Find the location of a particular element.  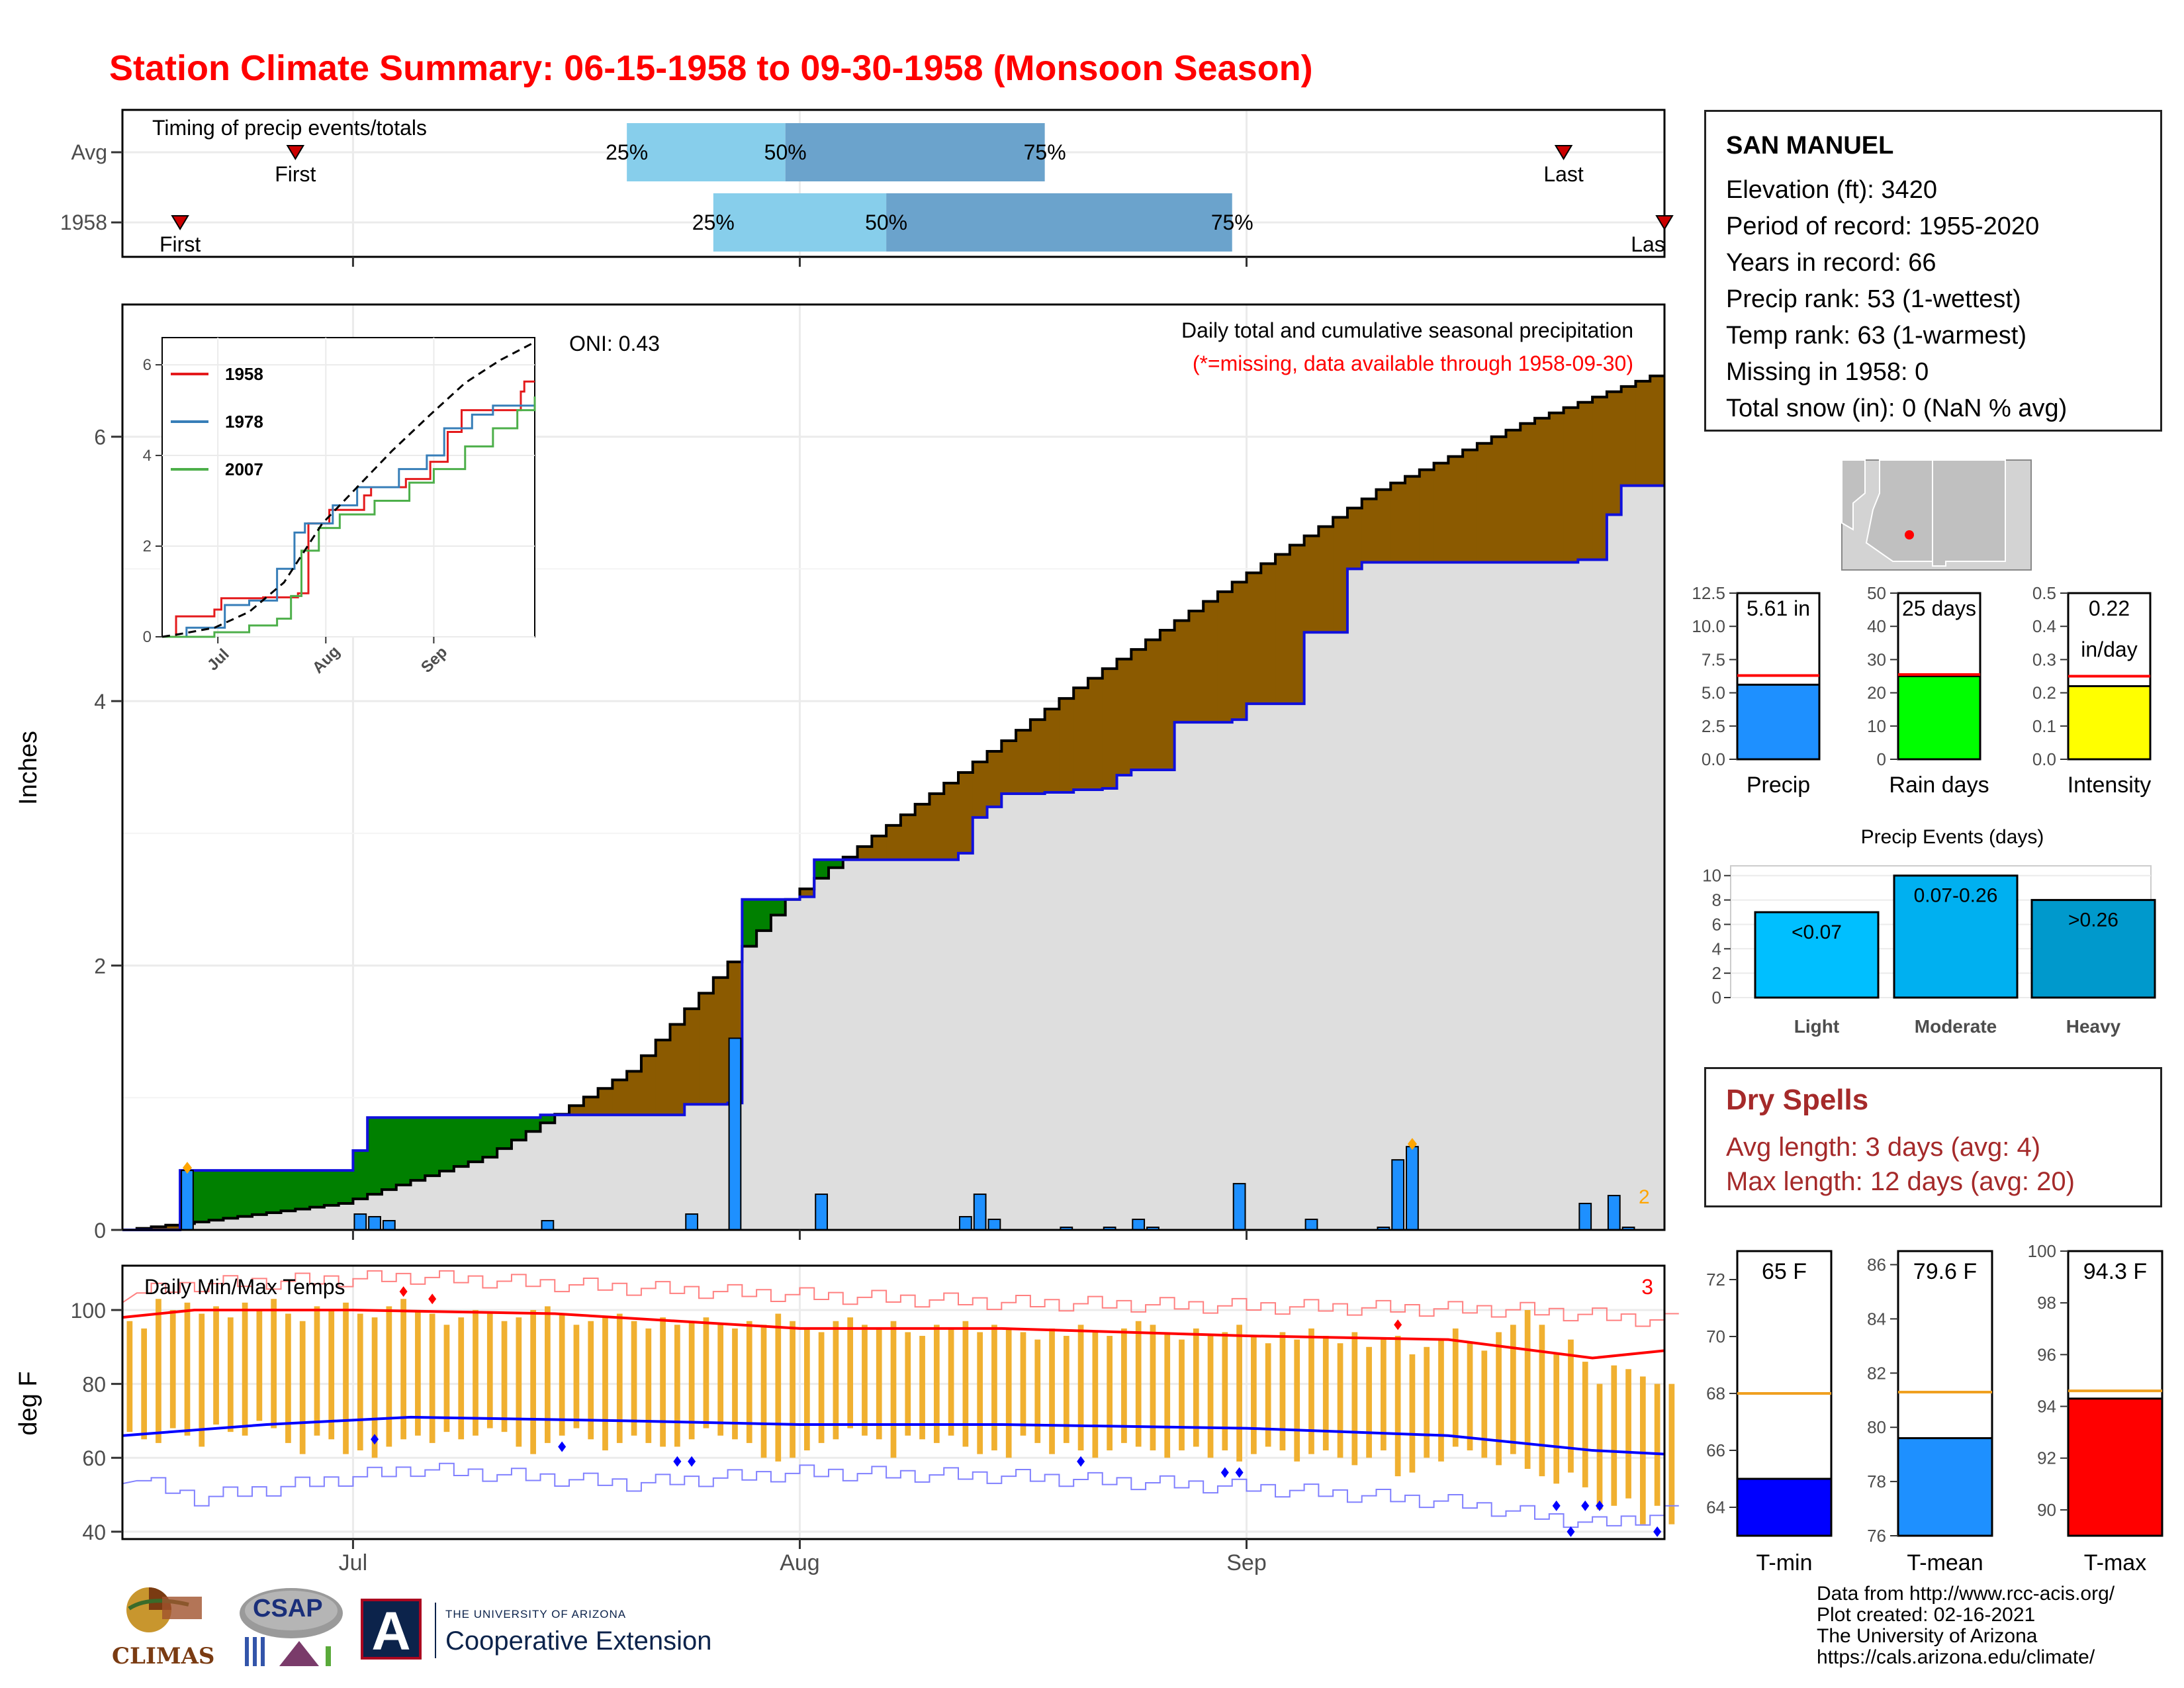

station-precip-rank: Precip rank: 53 (1-wettest) is located at coordinates (1874, 299).